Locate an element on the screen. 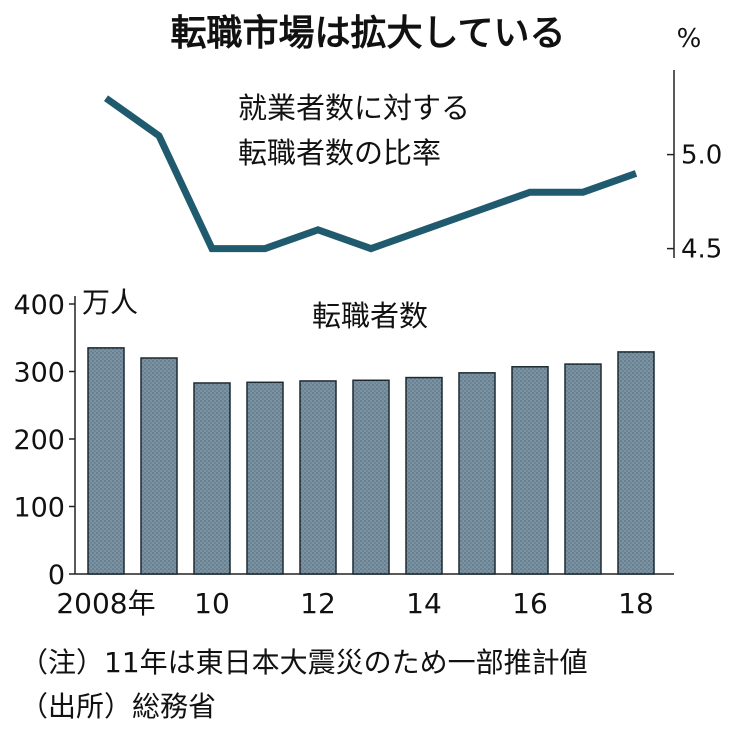 This screenshot has height=736, width=737. line-y-tick-label: 4.5 is located at coordinates (701, 250).